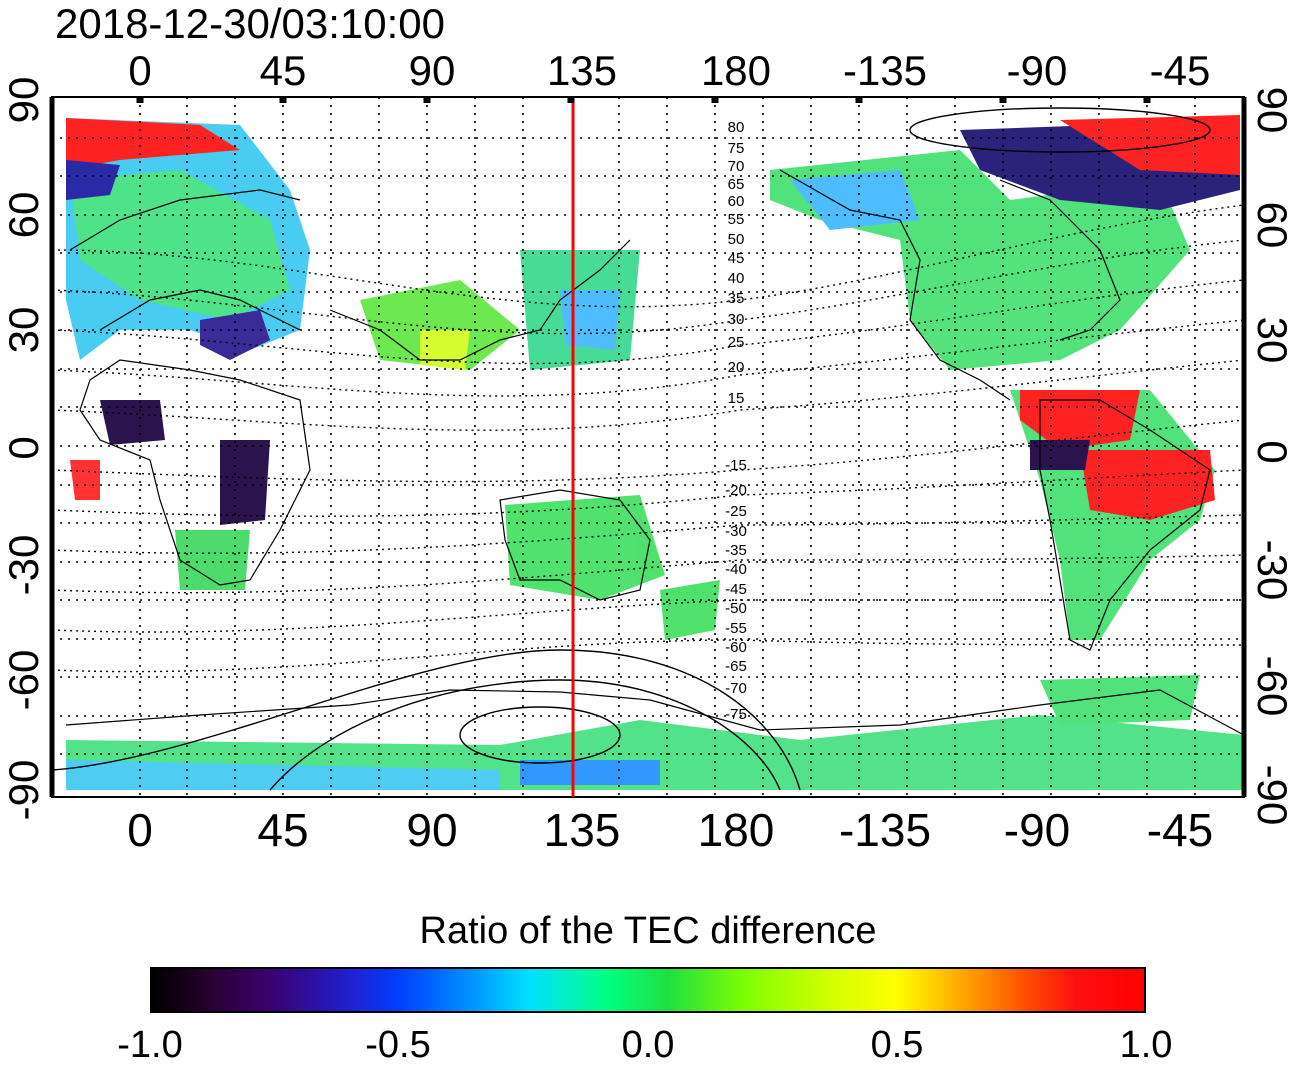  Describe the element at coordinates (736, 367) in the screenshot. I see `contour-label: 20` at that location.